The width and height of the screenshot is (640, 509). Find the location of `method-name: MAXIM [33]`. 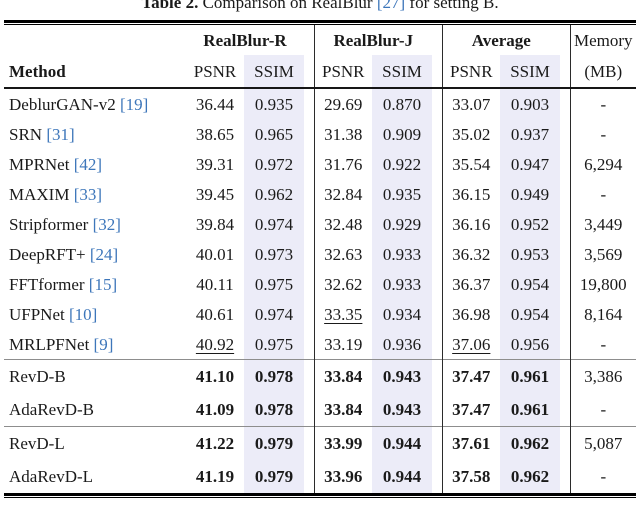

method-name: MAXIM [33] is located at coordinates (56, 194).